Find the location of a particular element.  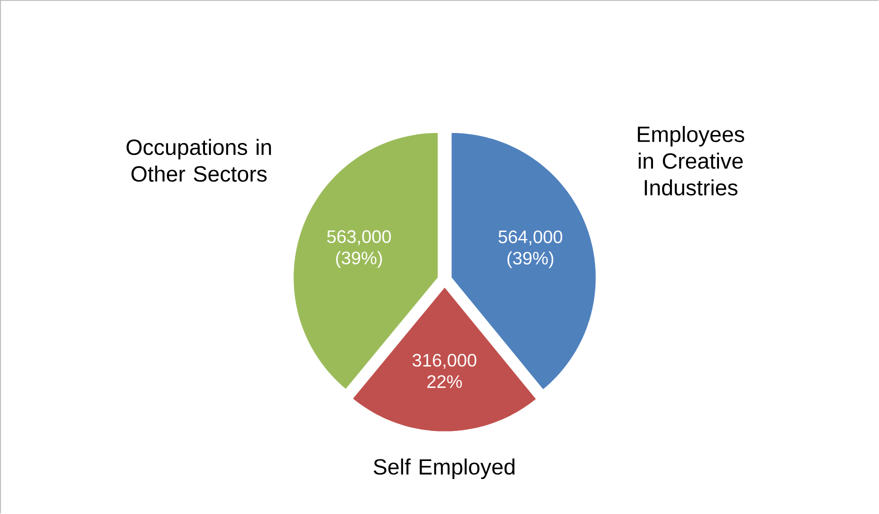

slice-label: Occupations in Other Sectors is located at coordinates (198, 160).